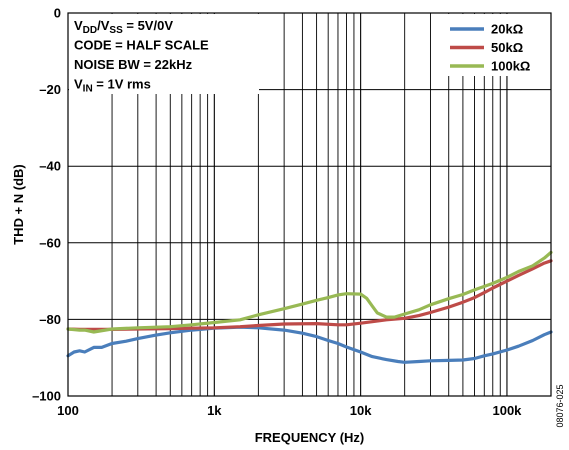 The image size is (569, 450). I want to click on condition-line: CODE = HALF SCALE, so click(141, 45).